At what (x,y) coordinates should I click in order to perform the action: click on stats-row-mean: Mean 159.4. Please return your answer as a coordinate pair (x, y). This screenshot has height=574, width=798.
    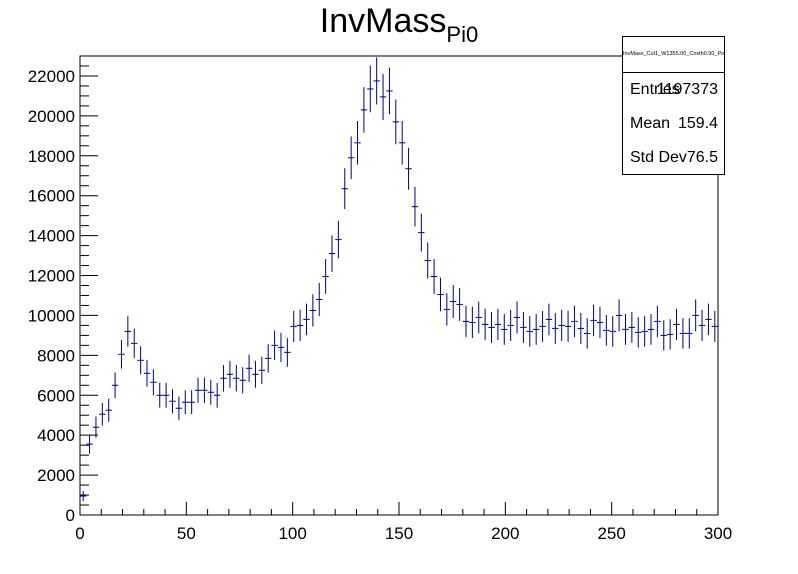
    Looking at the image, I should click on (674, 124).